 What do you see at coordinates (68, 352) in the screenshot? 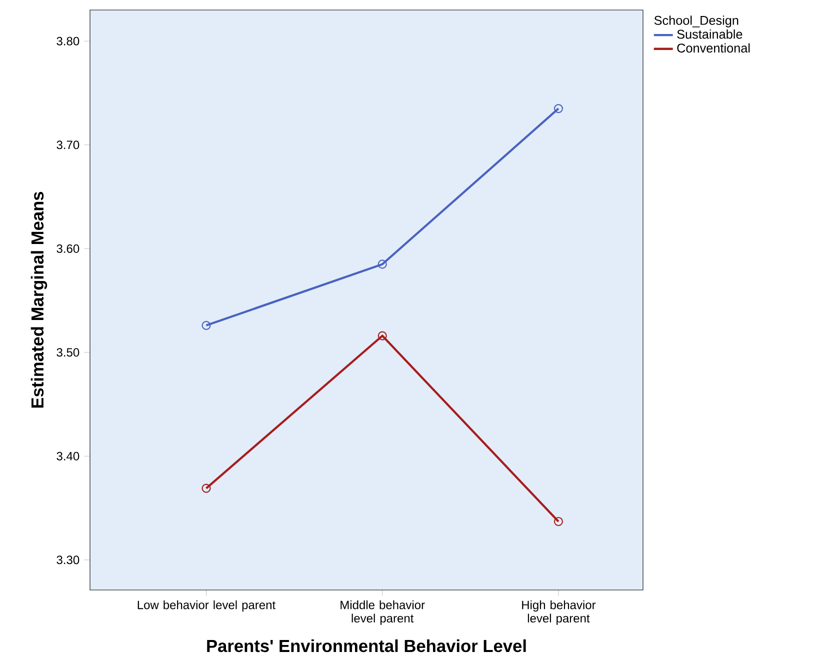
I see `y-tick-label: 3.50` at bounding box center [68, 352].